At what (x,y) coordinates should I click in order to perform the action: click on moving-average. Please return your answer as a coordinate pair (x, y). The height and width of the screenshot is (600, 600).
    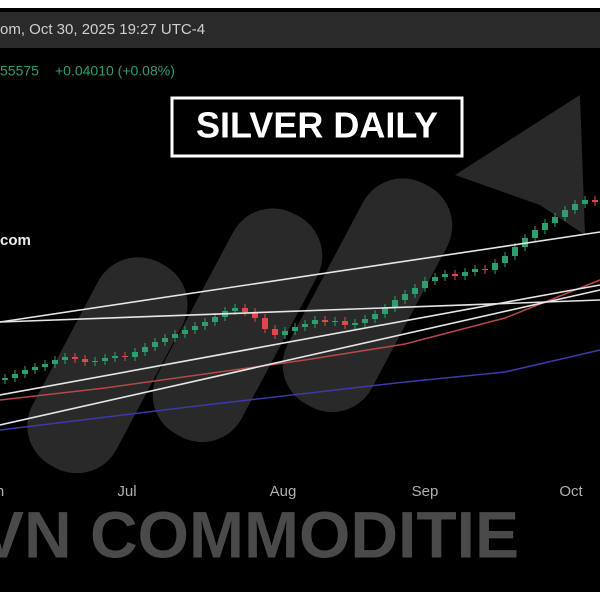
    Looking at the image, I should click on (300, 390).